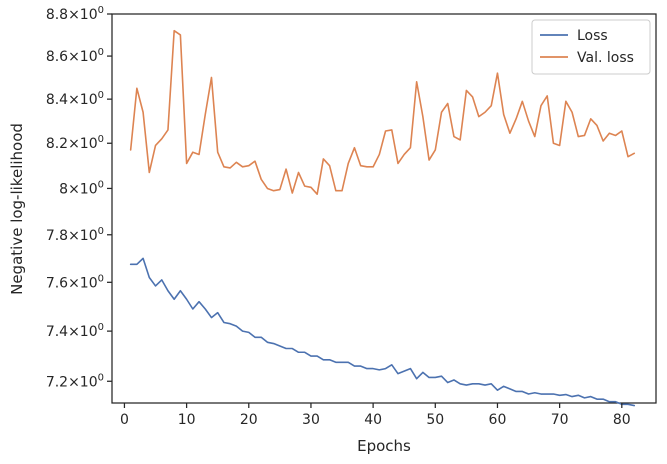 The image size is (667, 464). I want to click on x-axis: 0 10 20 30 40 50 60 70 80, so click(375, 415).